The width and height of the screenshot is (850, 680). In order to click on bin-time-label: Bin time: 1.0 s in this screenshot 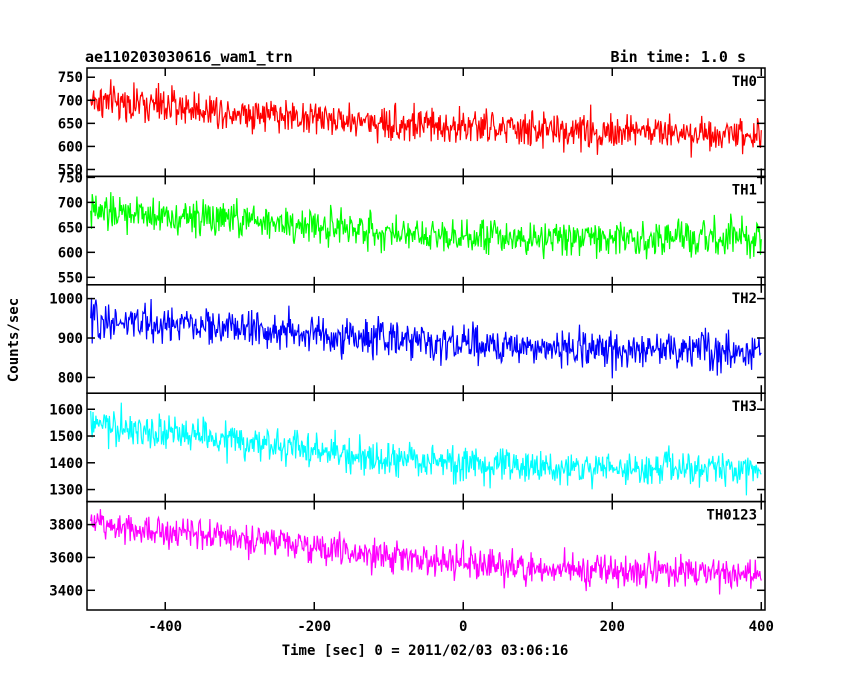, I will do `click(678, 57)`.